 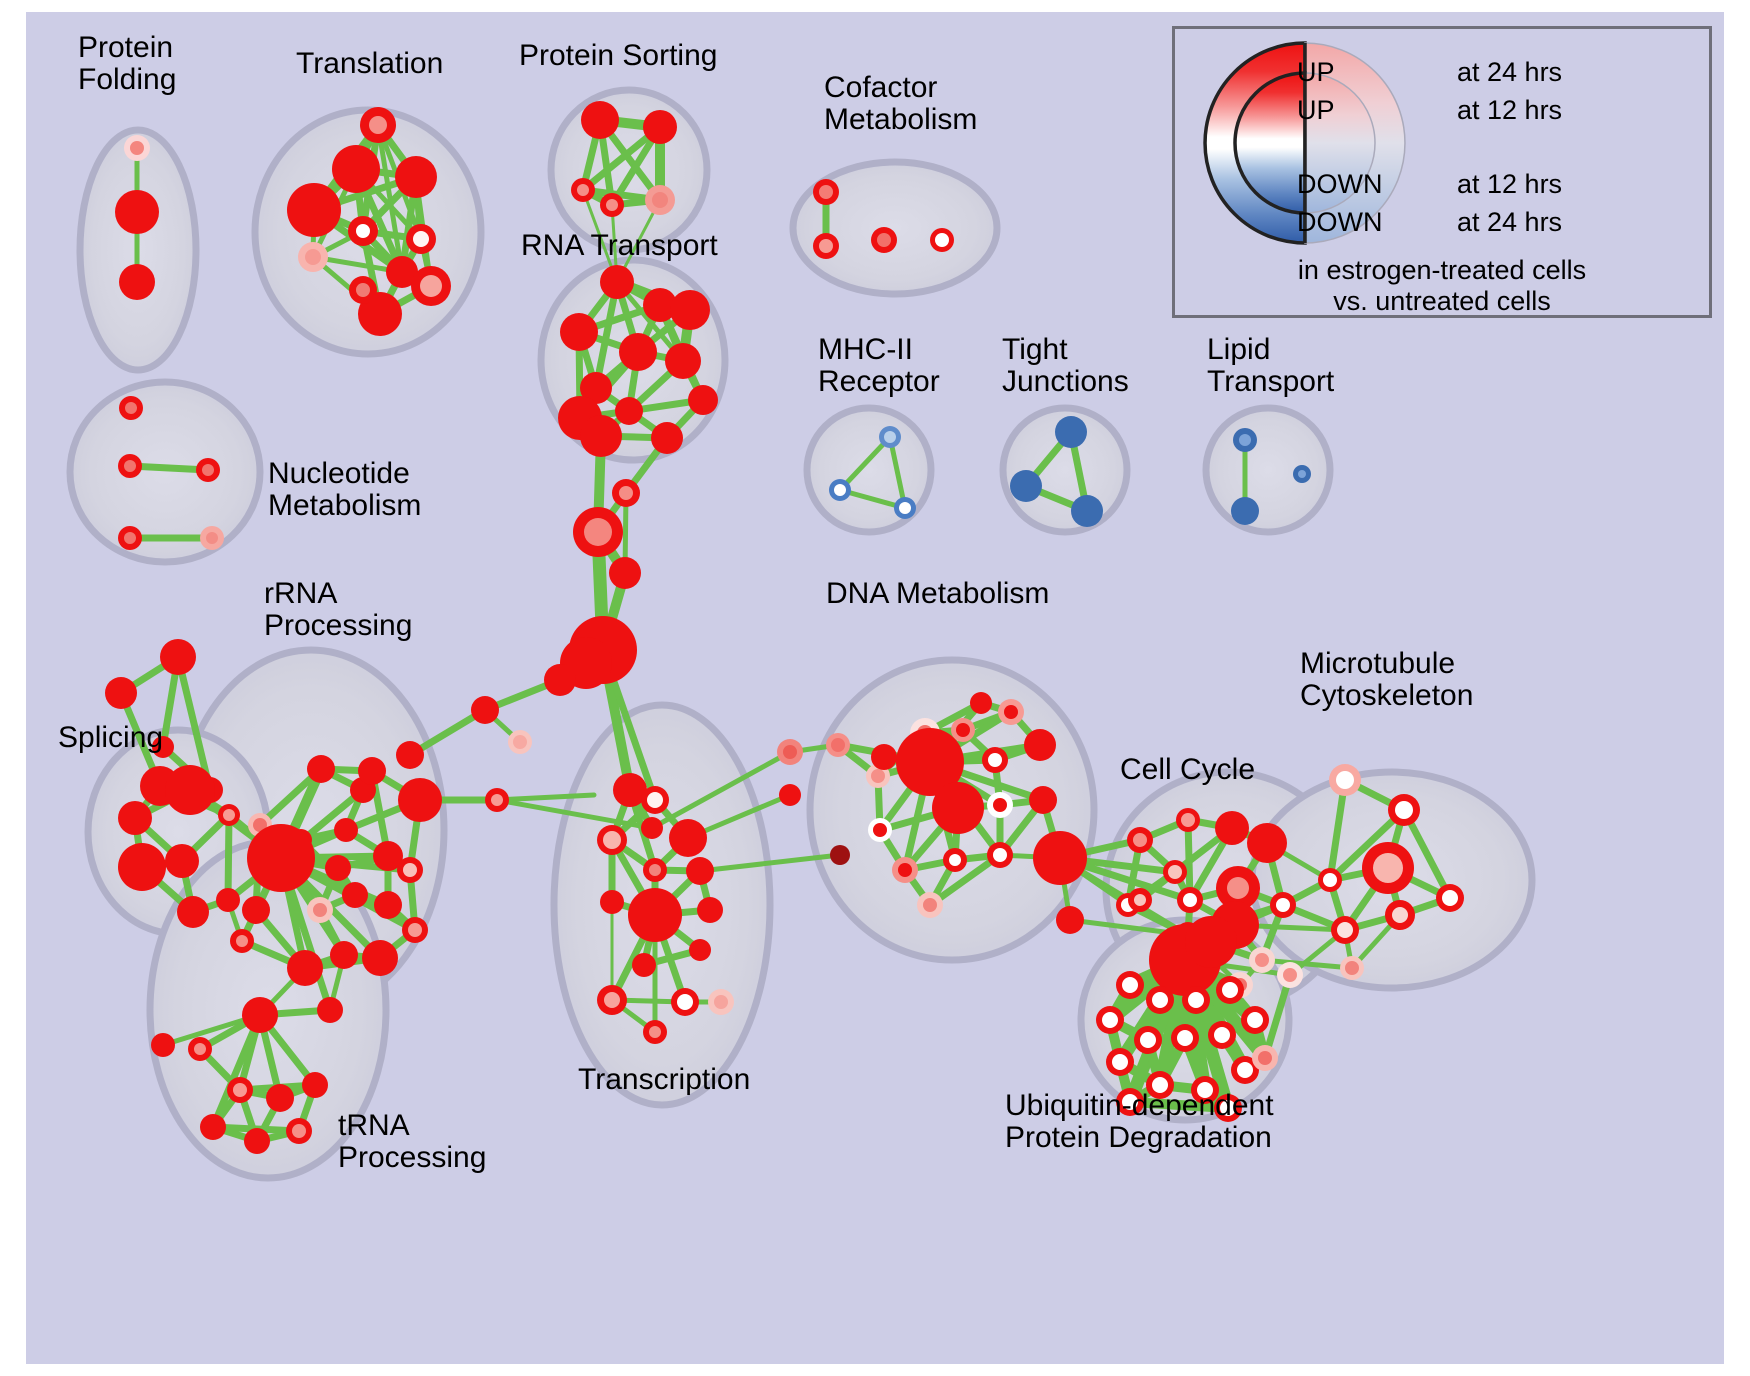 I want to click on legend-caption-line2: vs. untreated cells, so click(x=1442, y=301).